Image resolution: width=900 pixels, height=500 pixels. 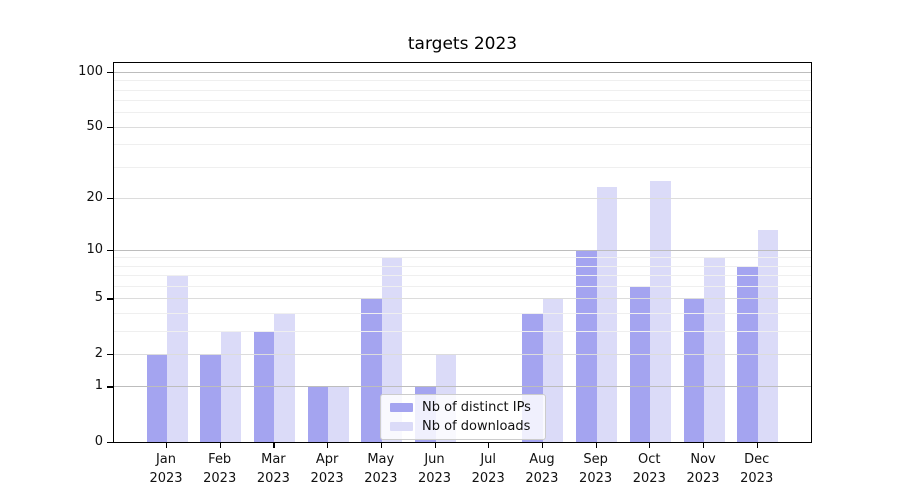 What do you see at coordinates (381, 469) in the screenshot?
I see `x-tick-label: May 2023` at bounding box center [381, 469].